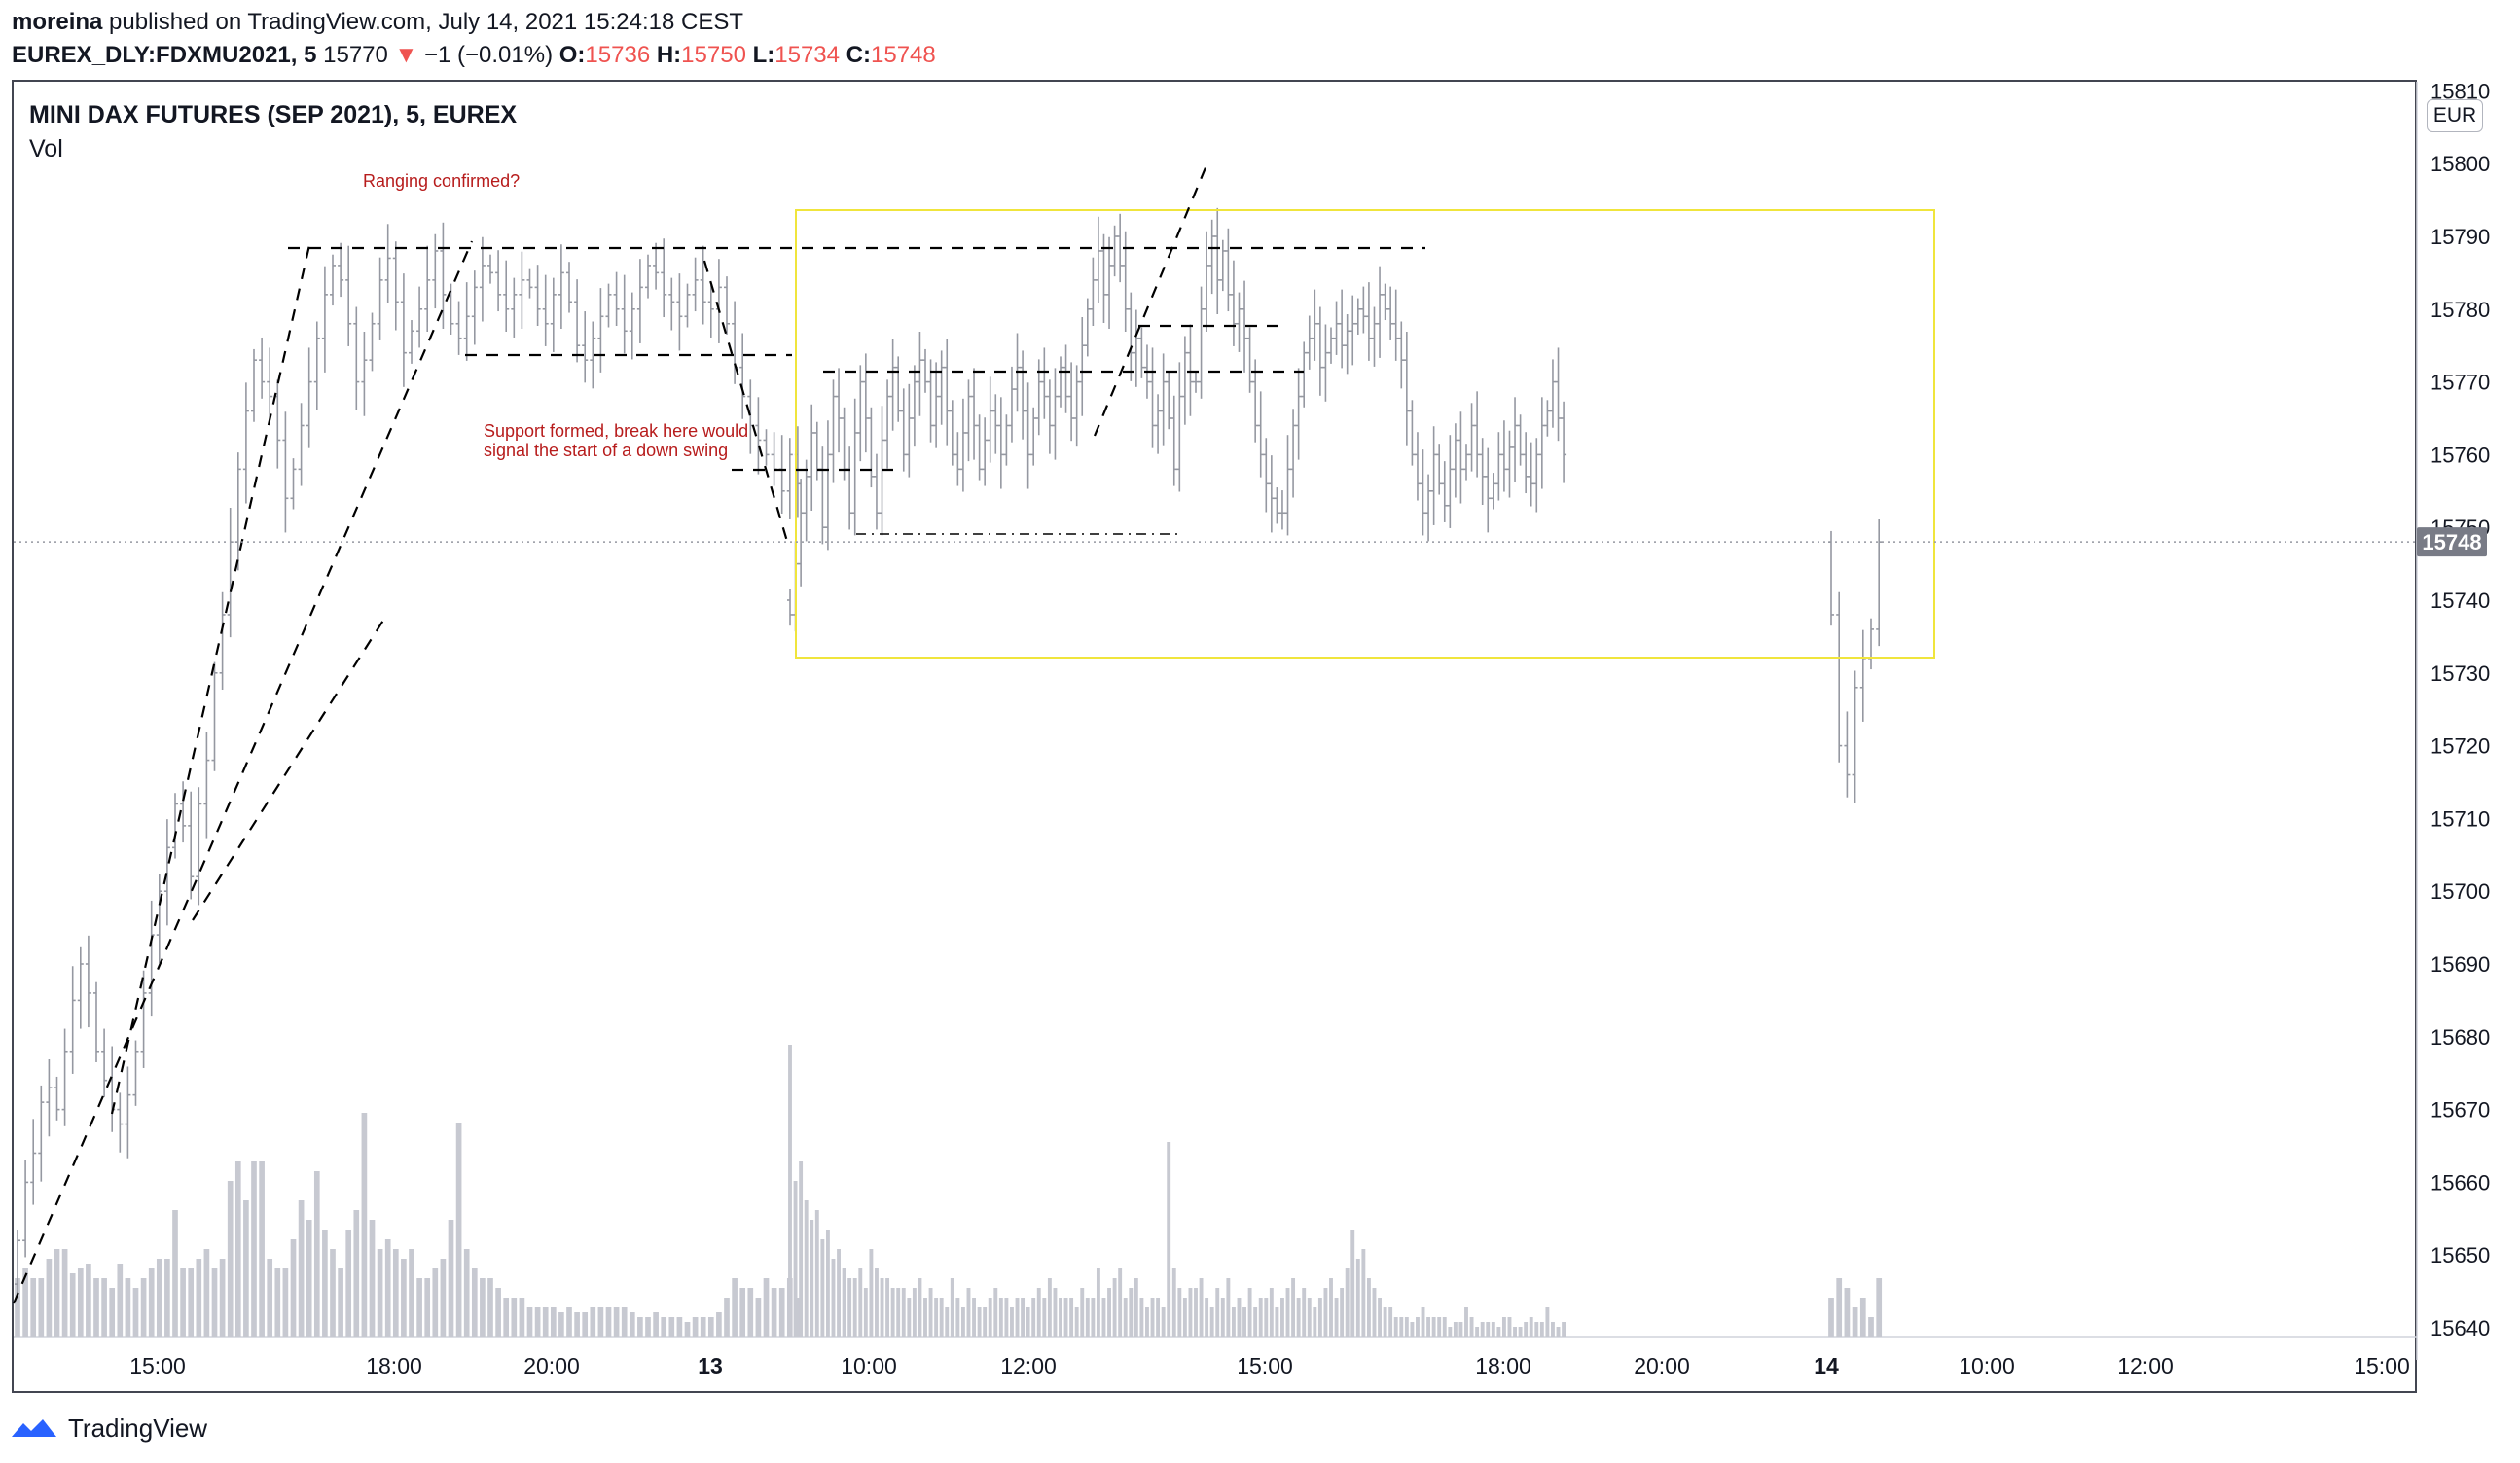 The height and width of the screenshot is (1463, 2520). I want to click on annotation-support-line2: signal the start of a down swing, so click(606, 450).